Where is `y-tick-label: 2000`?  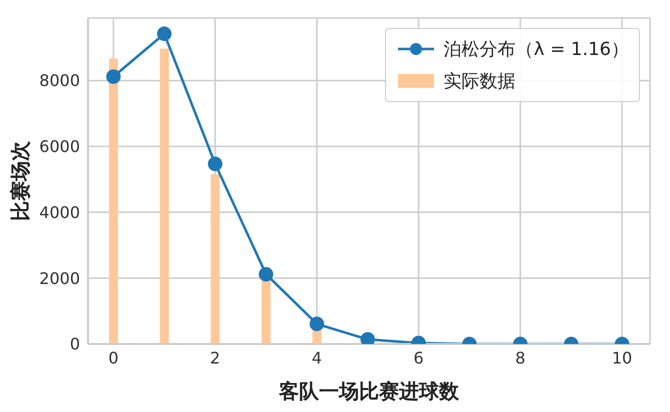
y-tick-label: 2000 is located at coordinates (59, 278).